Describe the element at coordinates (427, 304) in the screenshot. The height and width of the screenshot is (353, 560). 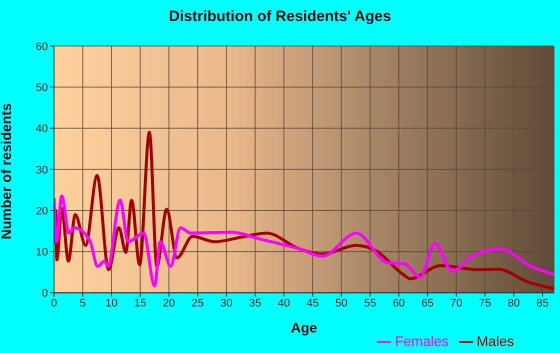
I see `x-tick-label: 65` at that location.